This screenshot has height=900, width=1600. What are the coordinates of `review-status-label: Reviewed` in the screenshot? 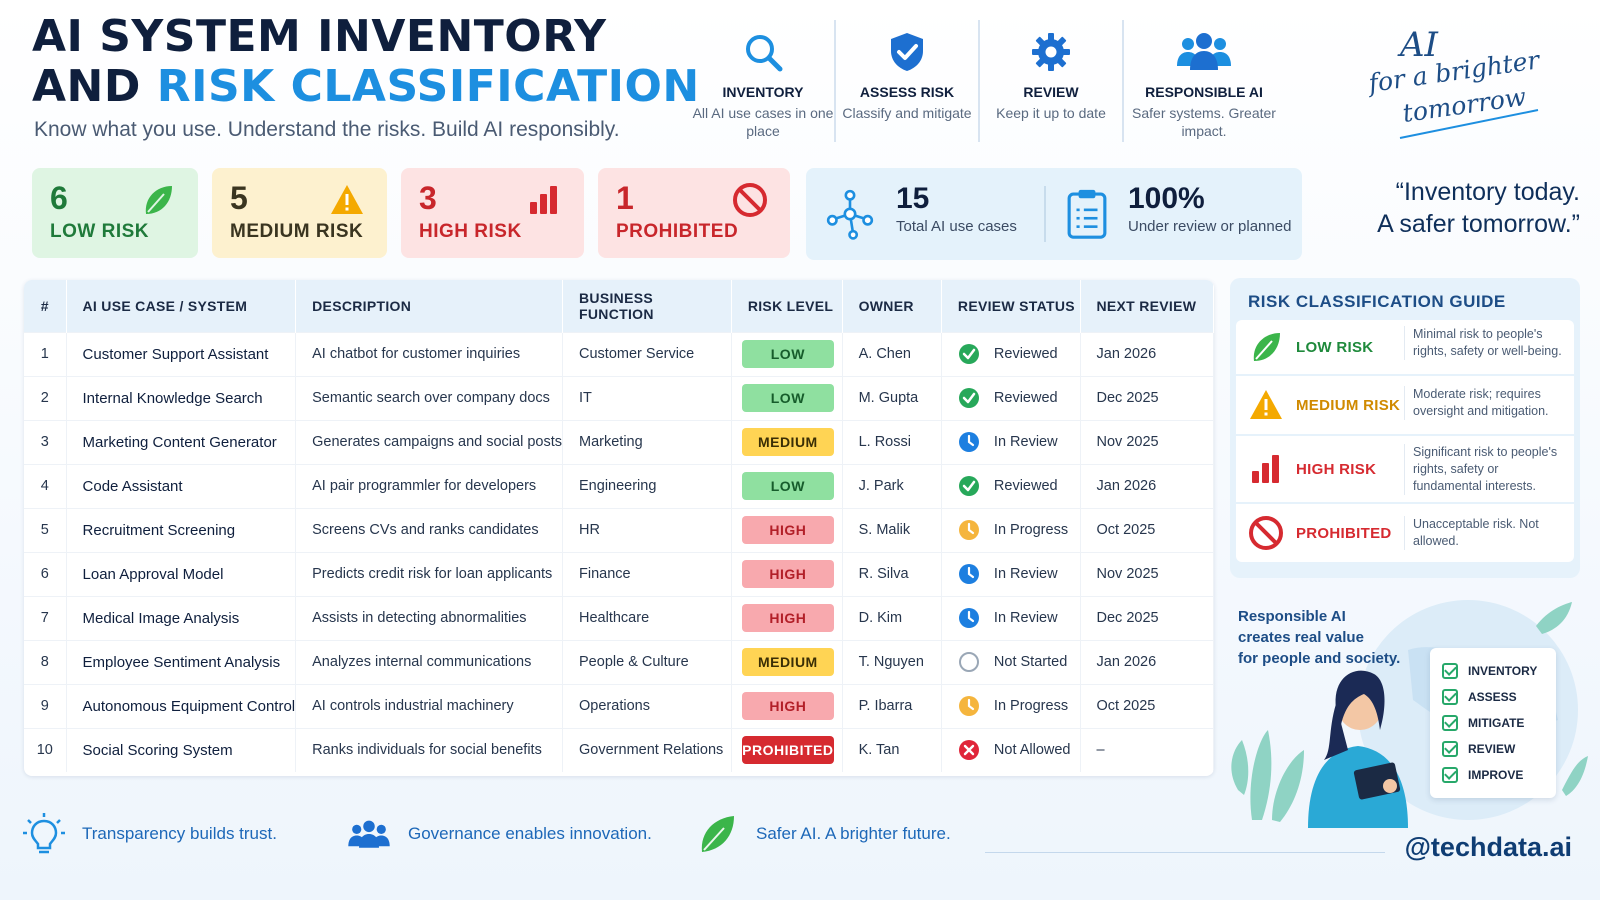 It's located at (1025, 486).